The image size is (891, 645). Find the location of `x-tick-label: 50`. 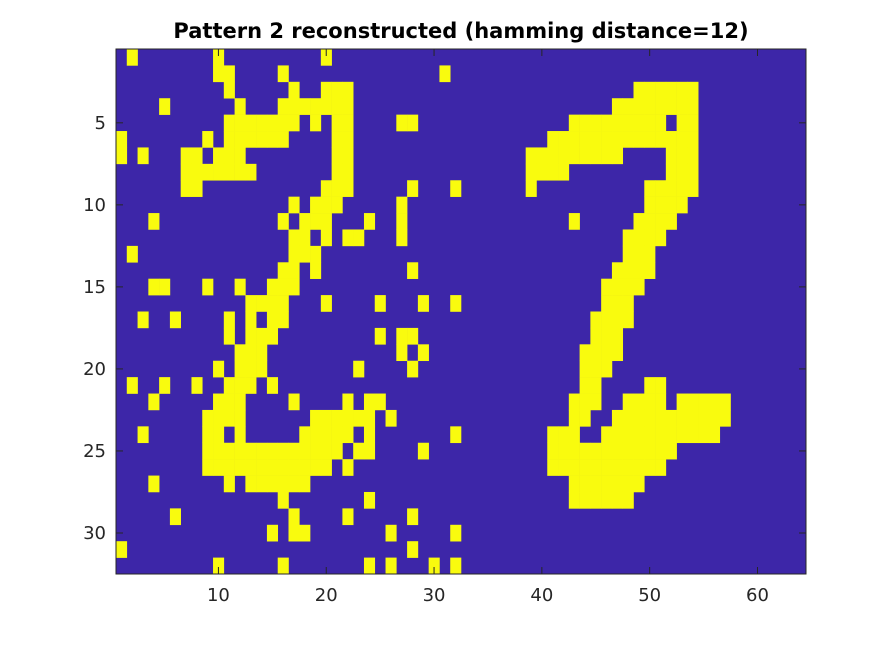

x-tick-label: 50 is located at coordinates (649, 595).